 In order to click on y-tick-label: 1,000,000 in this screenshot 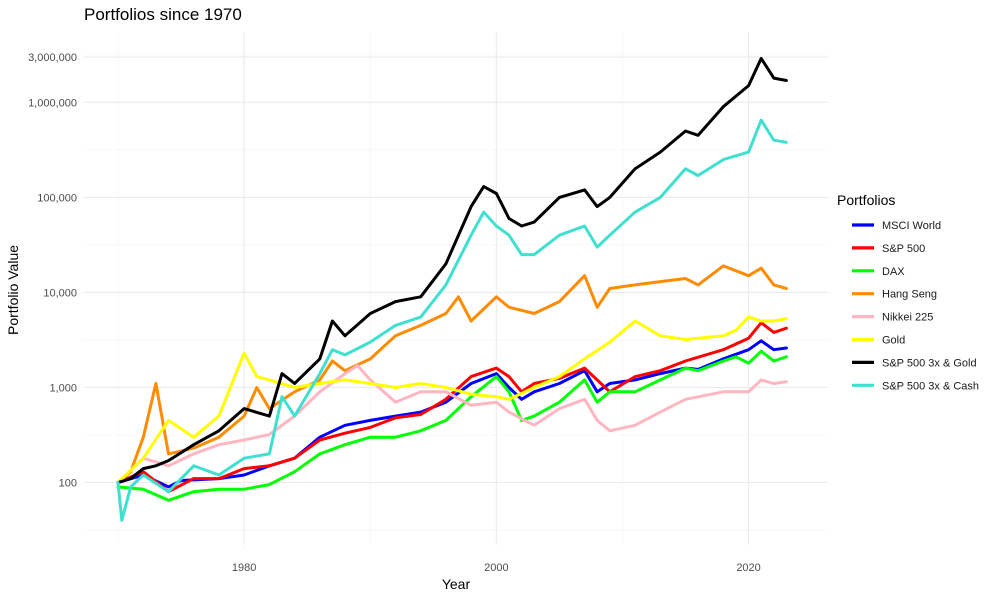, I will do `click(52, 103)`.